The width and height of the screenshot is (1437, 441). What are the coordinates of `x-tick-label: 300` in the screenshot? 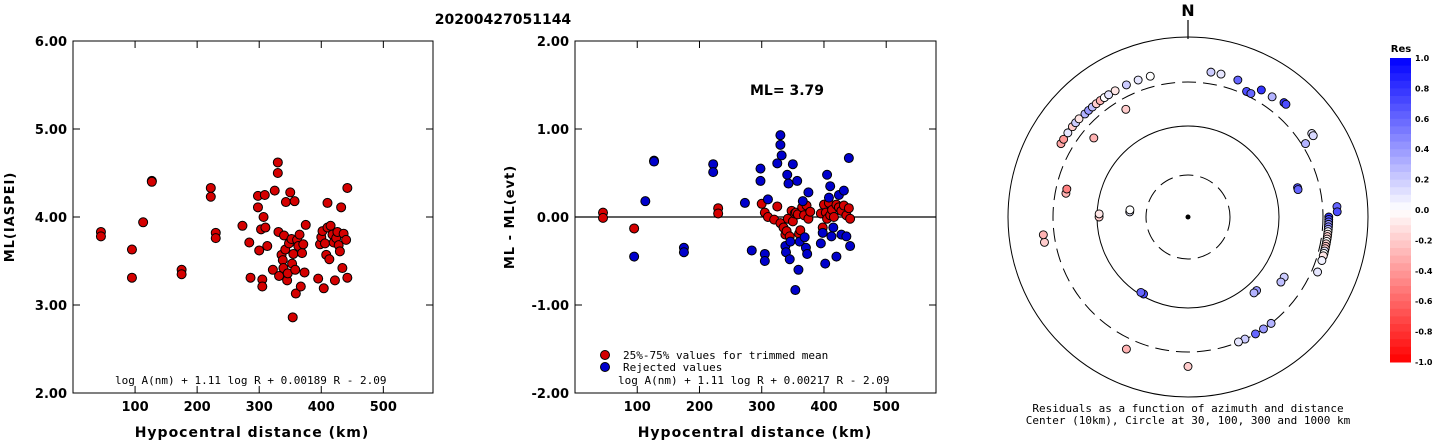 It's located at (259, 407).